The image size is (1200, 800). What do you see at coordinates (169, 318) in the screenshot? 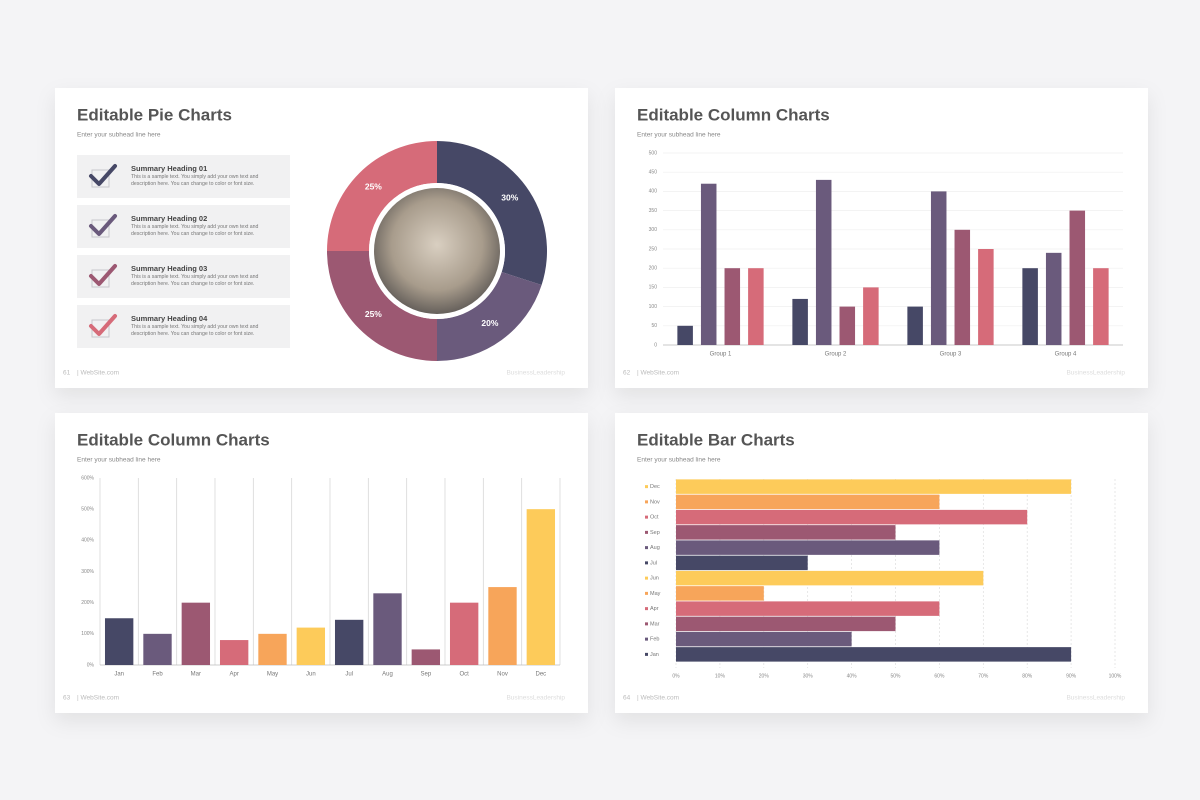
I see `summary-heading: Summary Heading 04` at bounding box center [169, 318].